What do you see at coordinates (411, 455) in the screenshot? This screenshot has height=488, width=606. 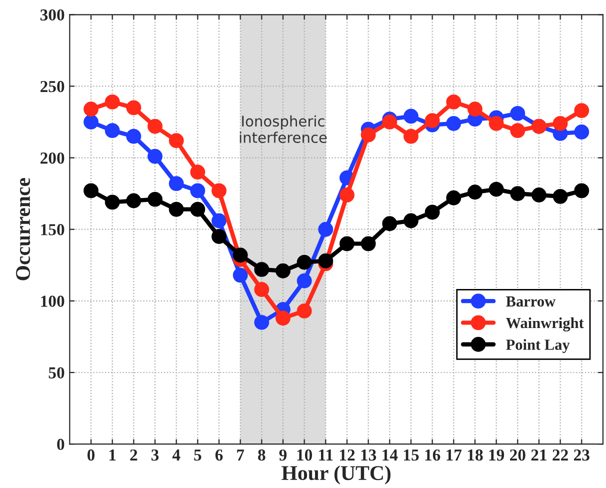 I see `x-tick-label: 15` at bounding box center [411, 455].